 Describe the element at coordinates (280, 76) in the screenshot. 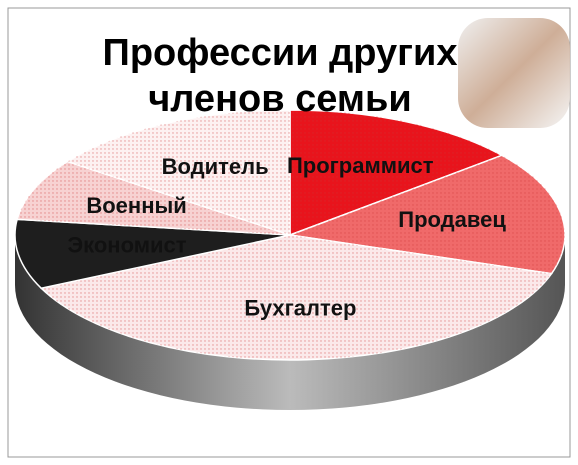

I see `chart-title: Профессии других членов семьи` at that location.